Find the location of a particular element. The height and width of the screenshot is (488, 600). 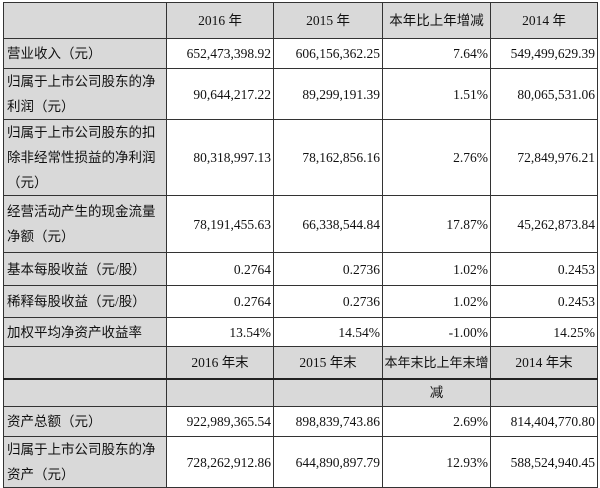

value-cell: 45,262,873.84 is located at coordinates (544, 224).